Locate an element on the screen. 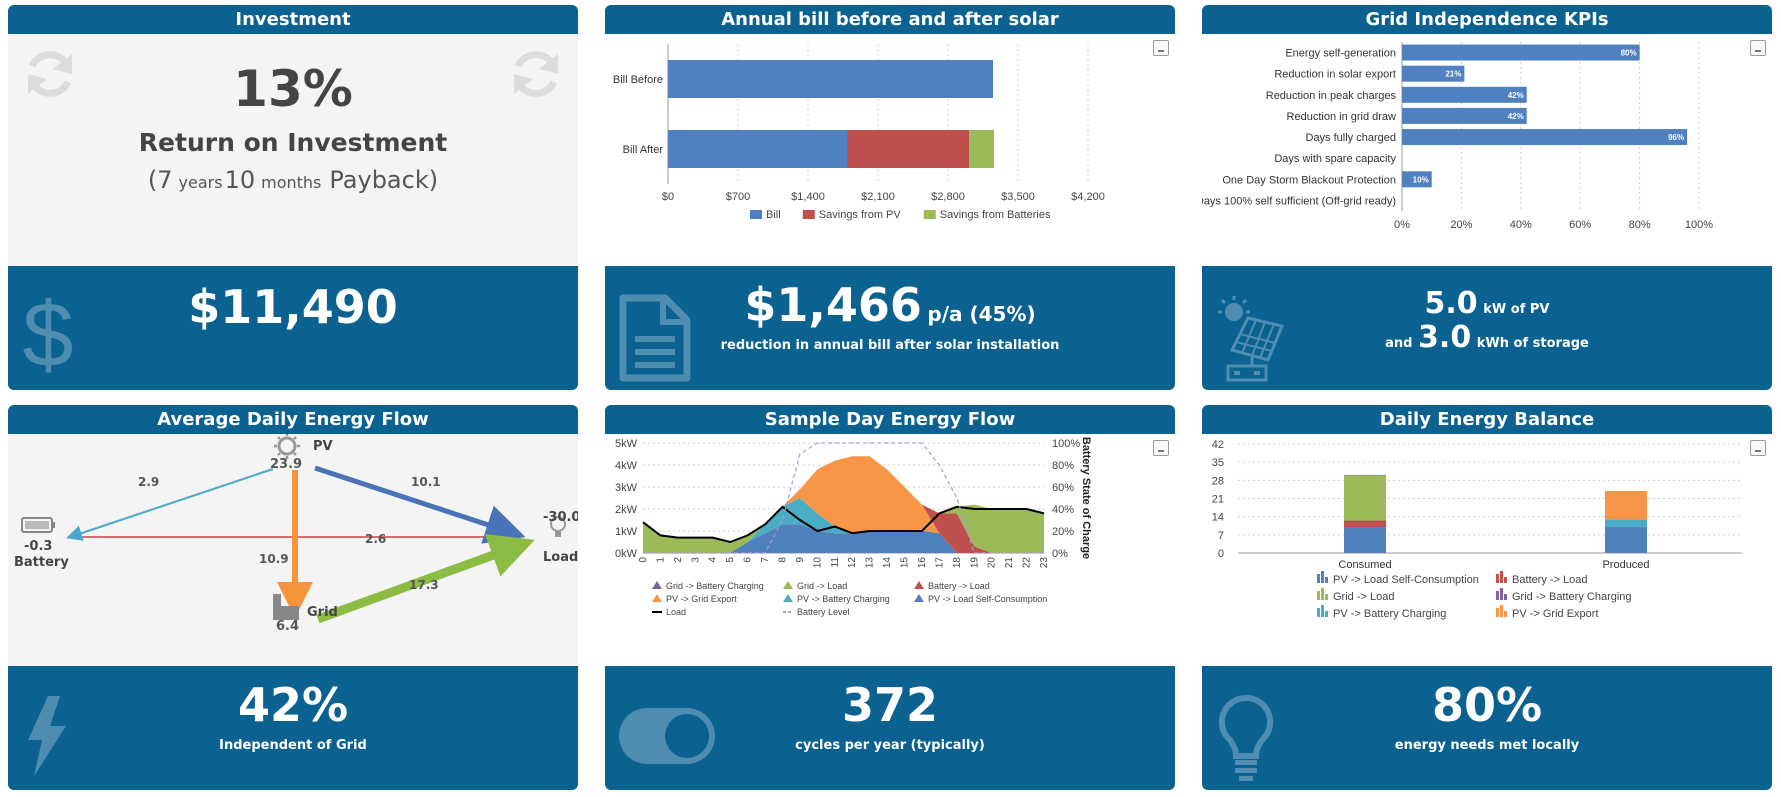 The height and width of the screenshot is (797, 1781). pv-size-line: 5.0 kW of PV is located at coordinates (1487, 303).